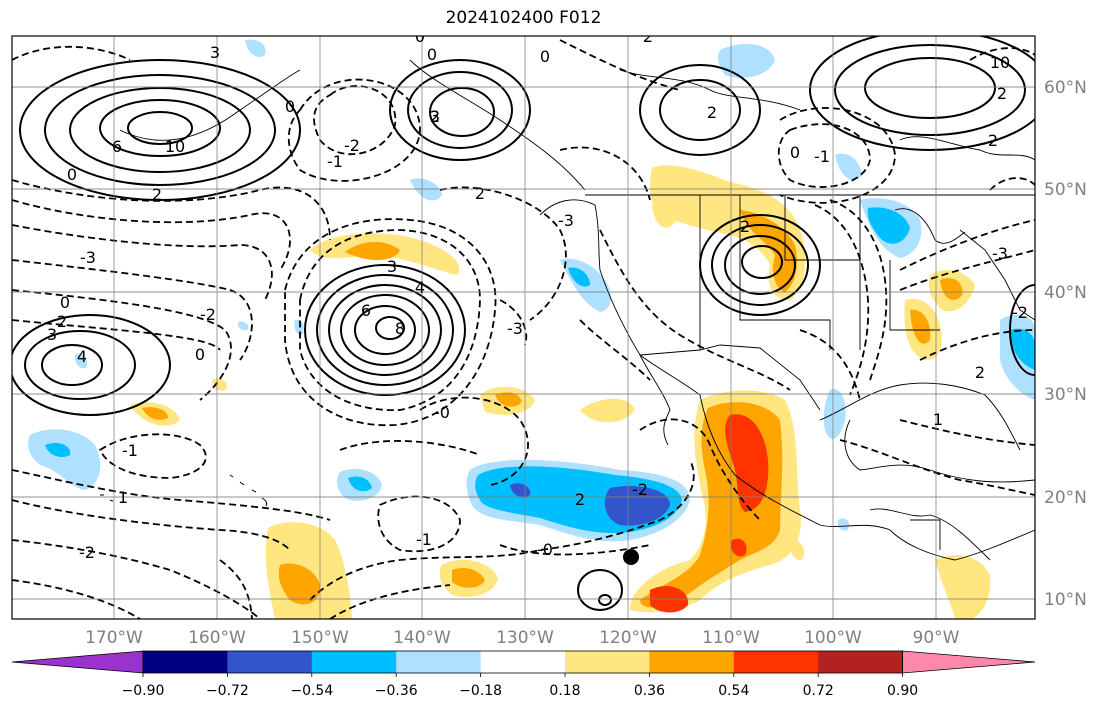  Describe the element at coordinates (1065, 88) in the screenshot. I see `lat-label: 60°N` at that location.